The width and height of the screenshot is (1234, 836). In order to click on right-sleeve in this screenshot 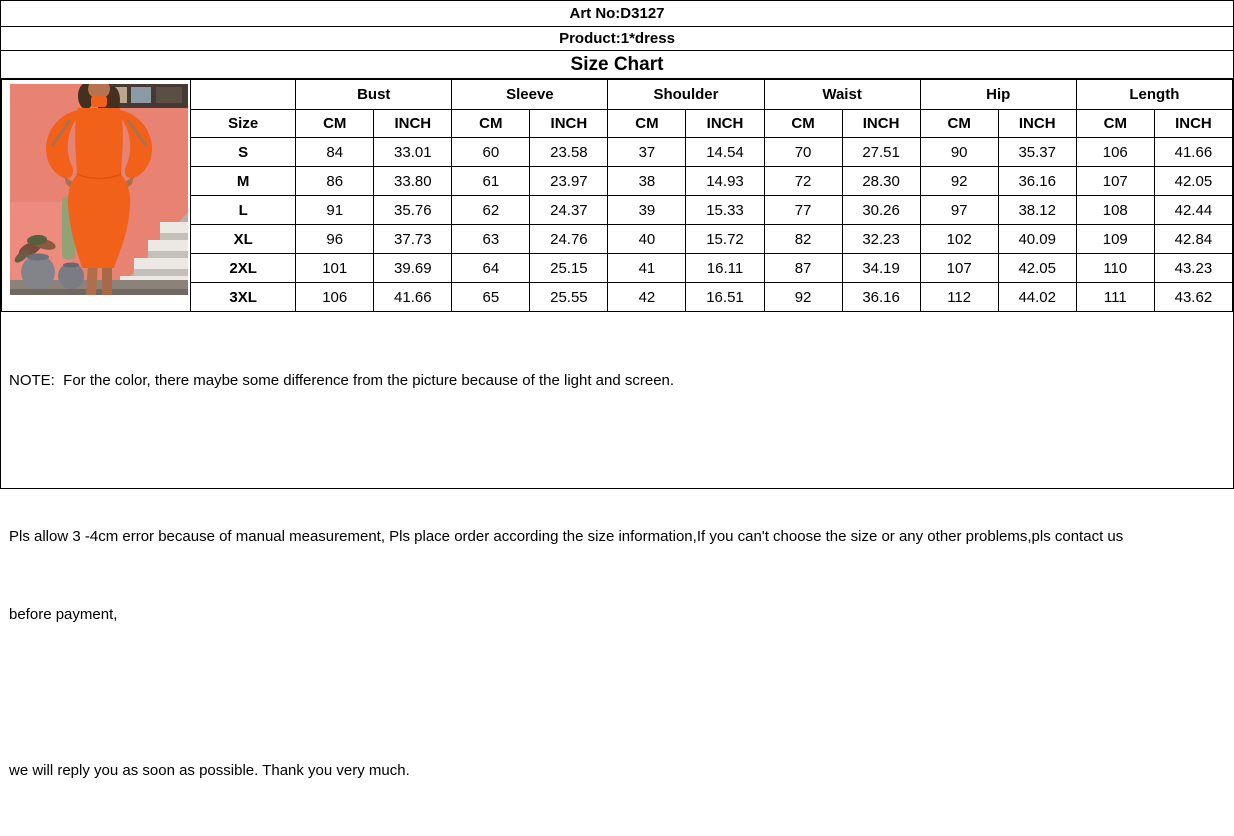, I will do `click(135, 144)`.